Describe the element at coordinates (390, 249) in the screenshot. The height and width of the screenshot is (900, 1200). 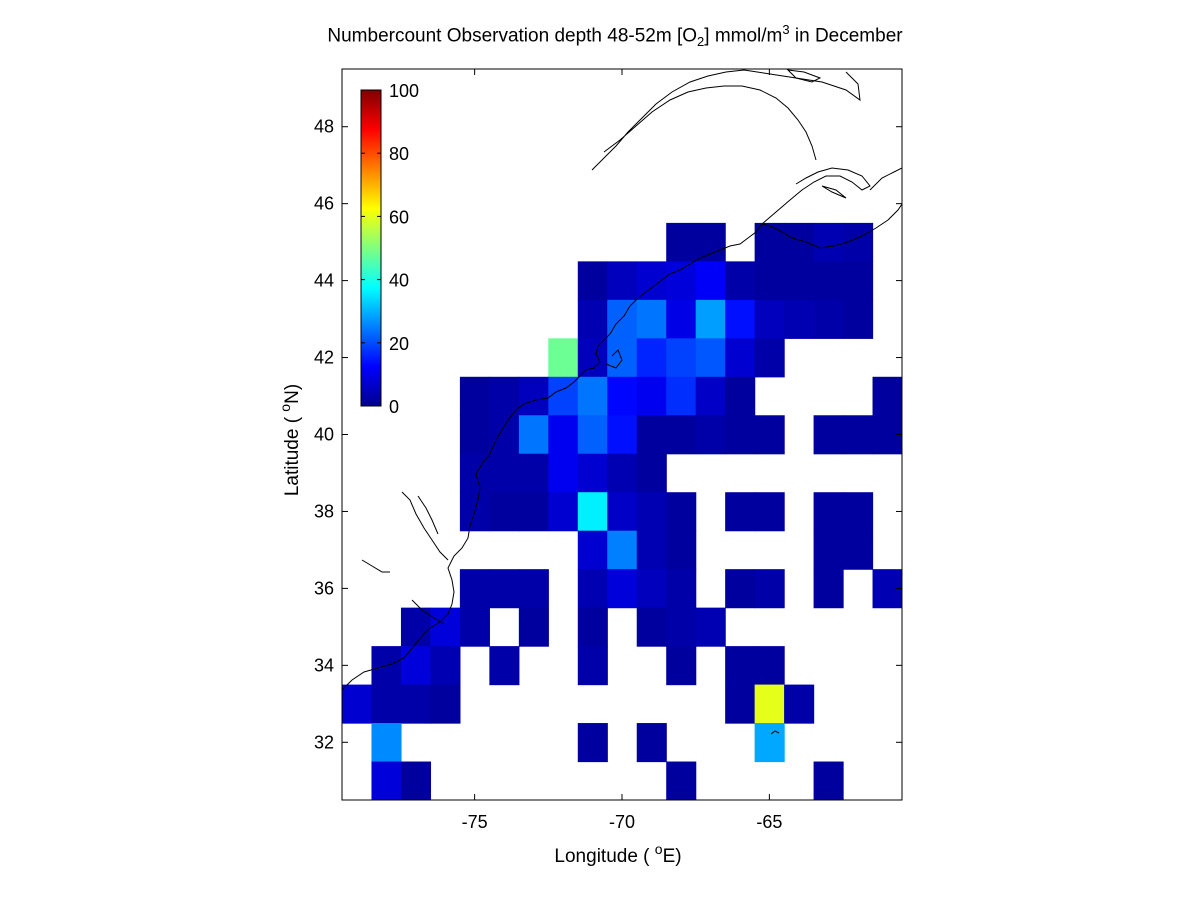
I see `colorbar-ticks: 0 20 40 60 80 100` at that location.